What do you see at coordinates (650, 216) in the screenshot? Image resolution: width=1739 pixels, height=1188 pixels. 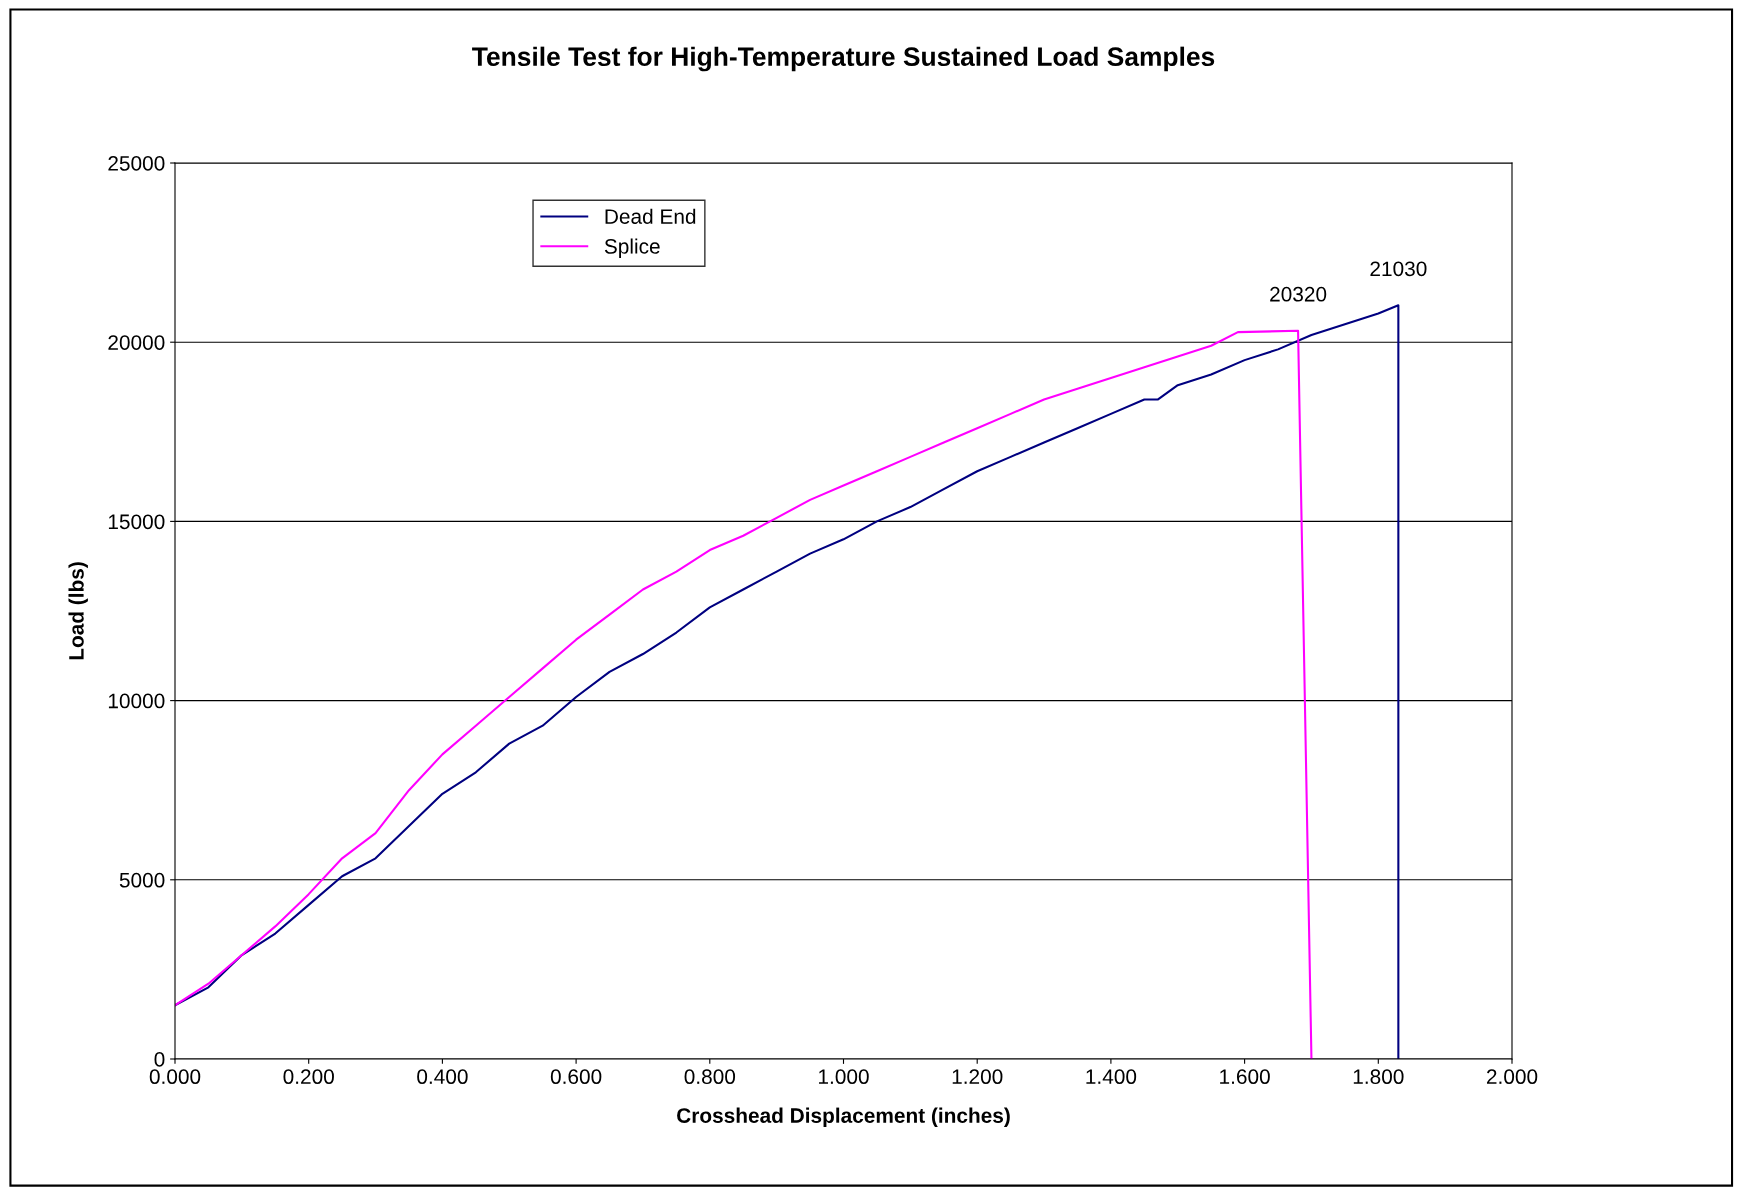 I see `legend-label: Dead End` at bounding box center [650, 216].